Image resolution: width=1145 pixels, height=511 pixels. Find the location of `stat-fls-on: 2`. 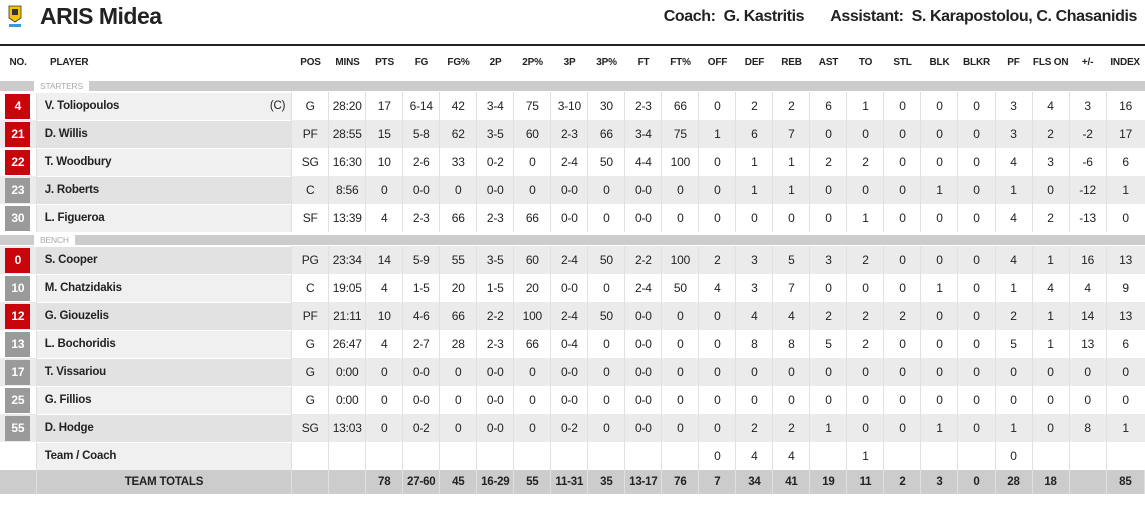

stat-fls-on: 2 is located at coordinates (1051, 218).